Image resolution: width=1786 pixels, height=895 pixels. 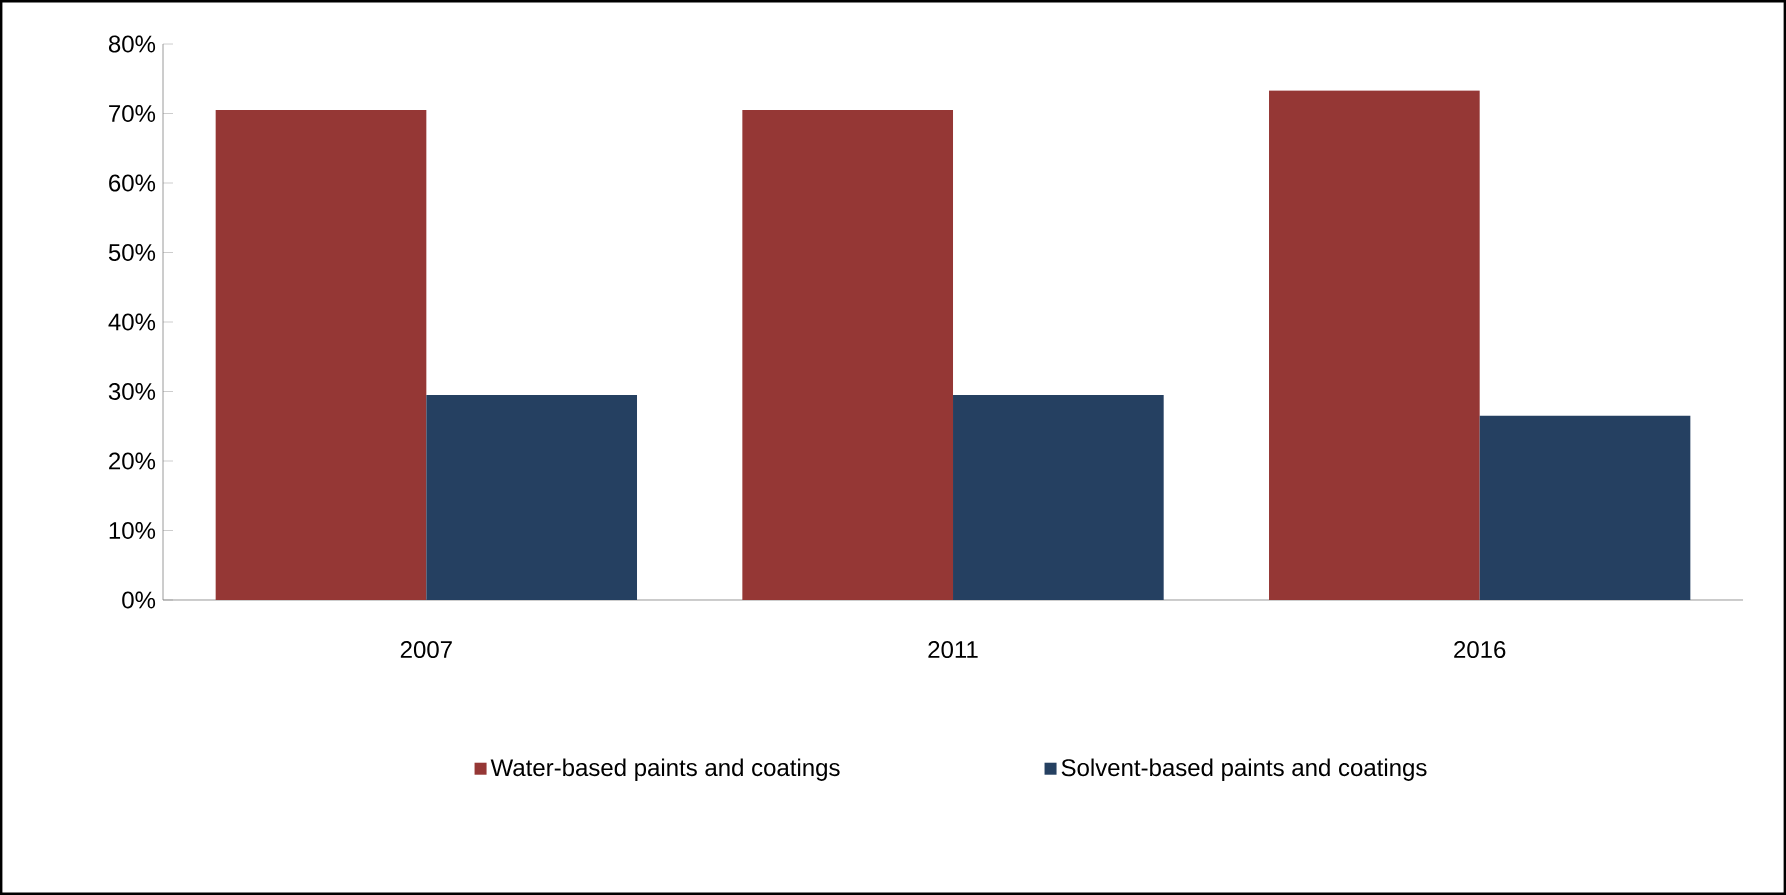 What do you see at coordinates (132, 113) in the screenshot?
I see `y-tick-label: 70%` at bounding box center [132, 113].